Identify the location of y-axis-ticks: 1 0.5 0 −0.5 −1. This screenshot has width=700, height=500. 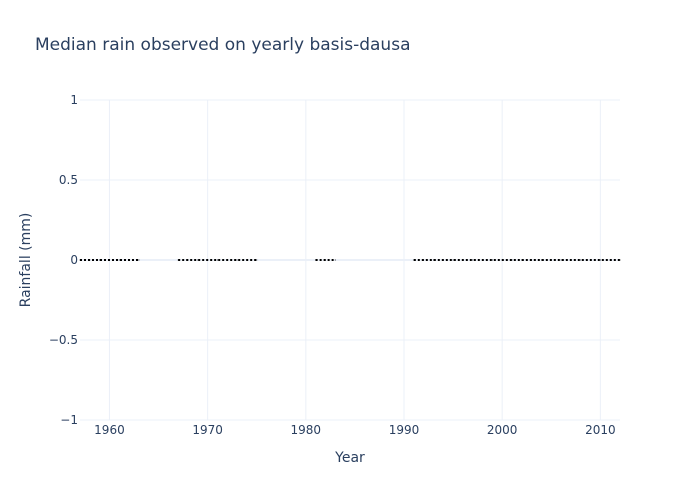
(63, 260).